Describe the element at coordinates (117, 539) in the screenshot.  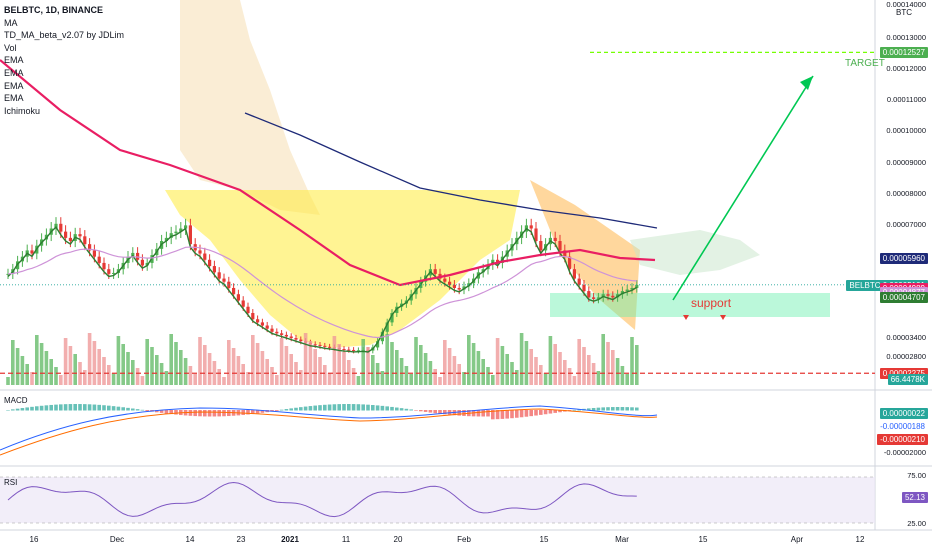
I see `x-axis-tick: Dec` at that location.